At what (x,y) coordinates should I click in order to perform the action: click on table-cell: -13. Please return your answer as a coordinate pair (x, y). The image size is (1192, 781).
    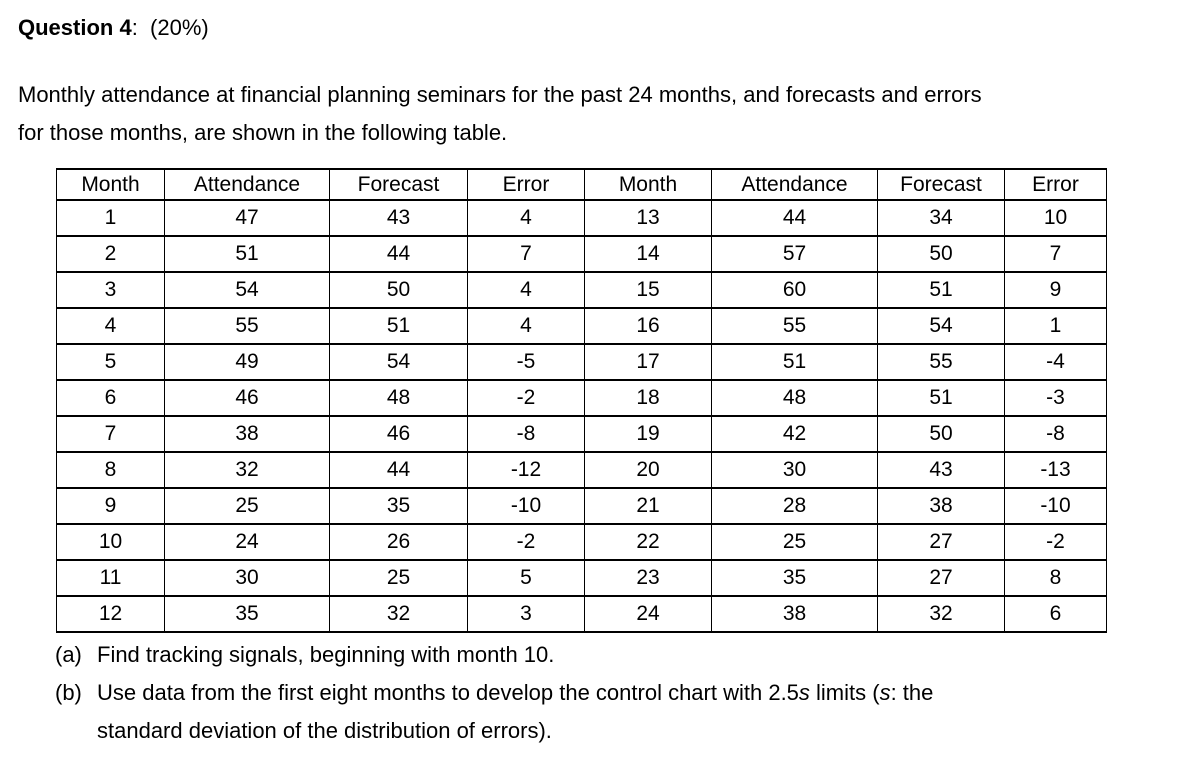
    Looking at the image, I should click on (1055, 470).